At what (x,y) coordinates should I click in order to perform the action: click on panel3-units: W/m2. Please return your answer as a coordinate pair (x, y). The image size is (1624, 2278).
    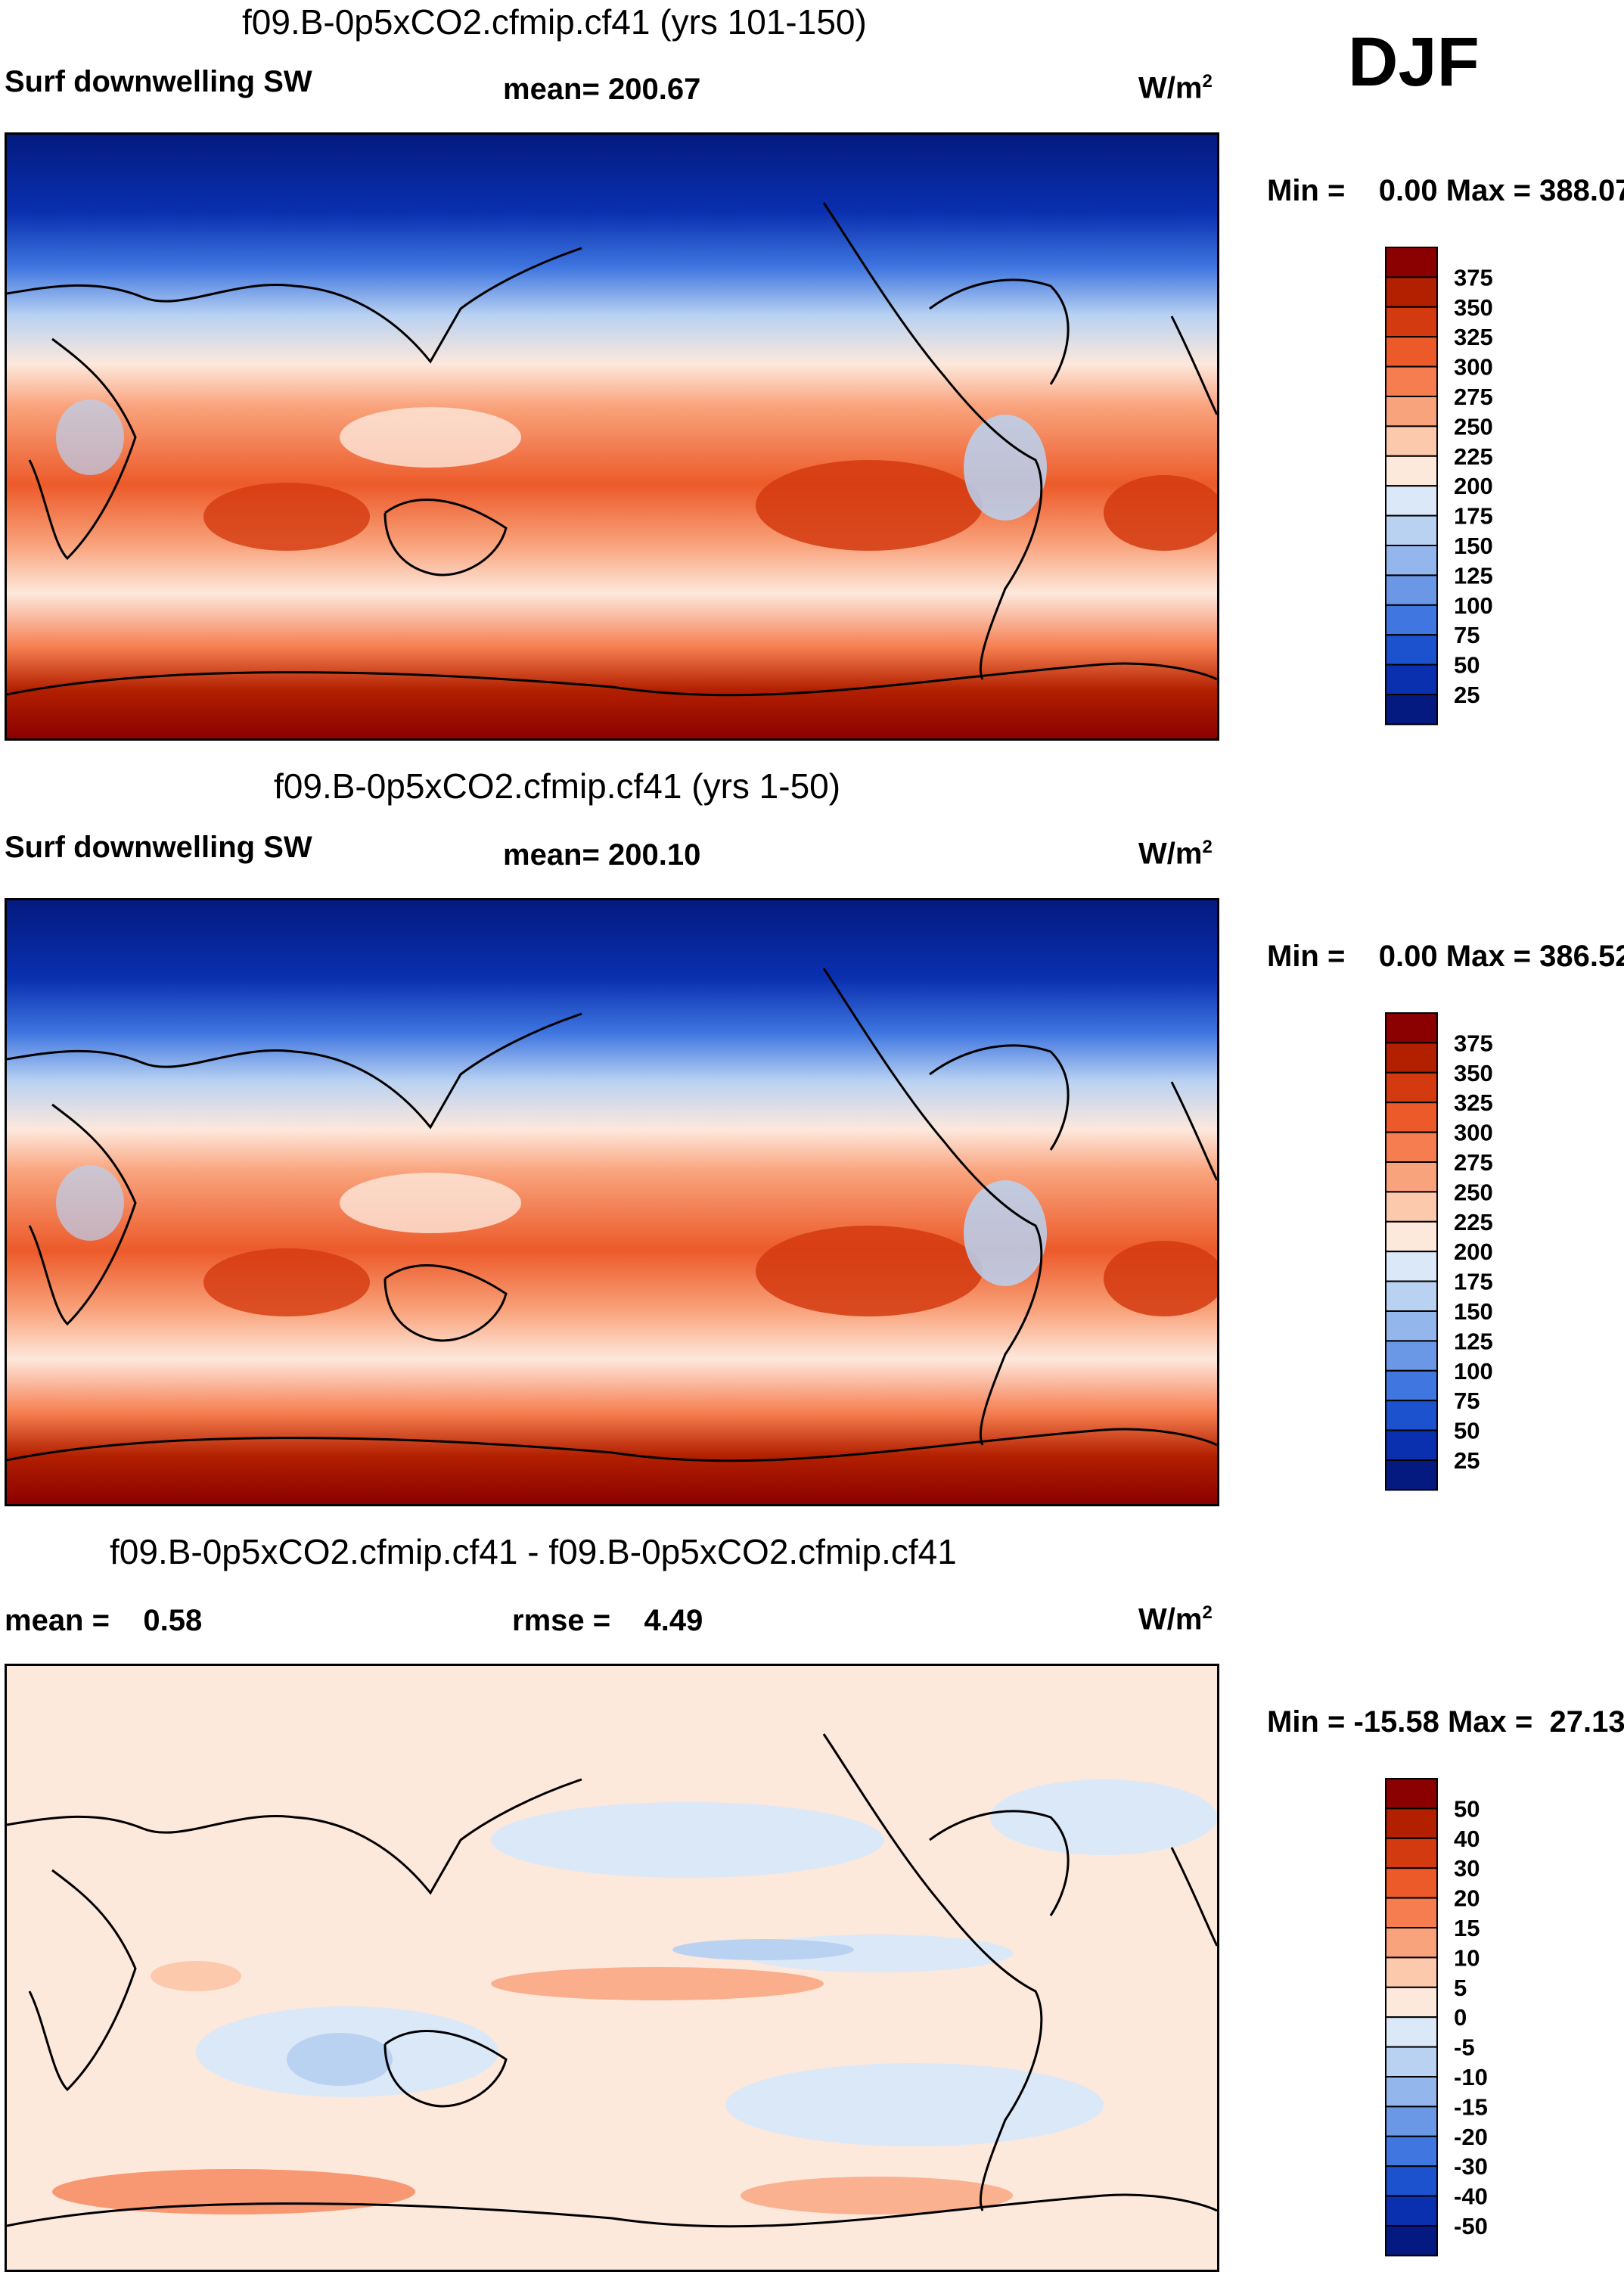
    Looking at the image, I should click on (1175, 1619).